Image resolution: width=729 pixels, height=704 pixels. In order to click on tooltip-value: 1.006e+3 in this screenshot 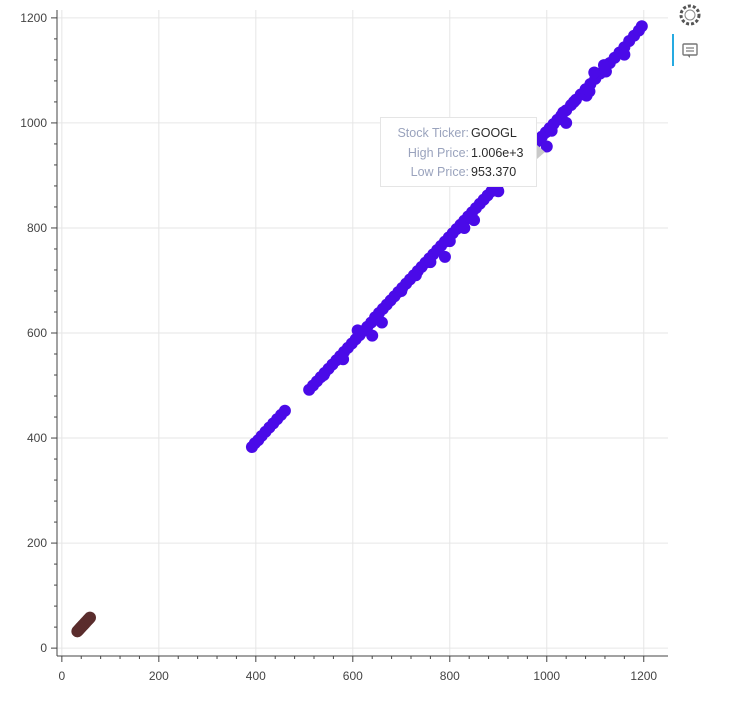, I will do `click(497, 152)`.